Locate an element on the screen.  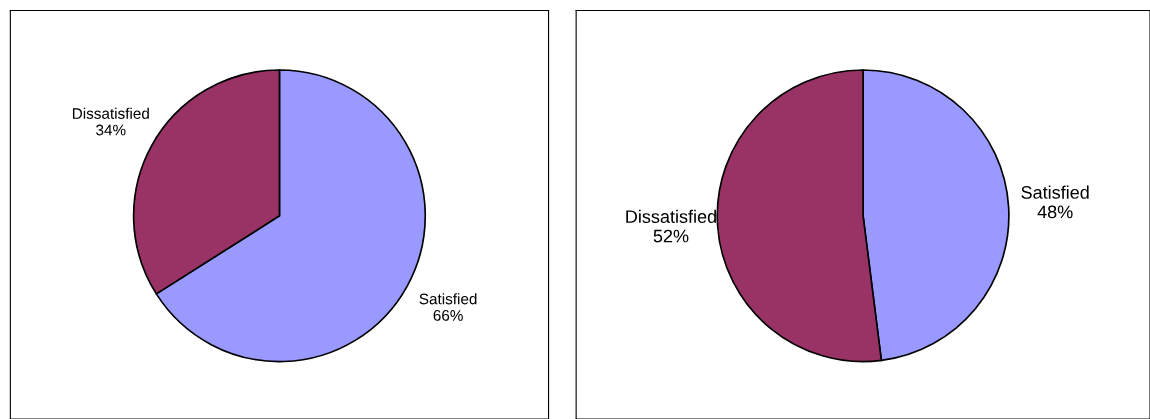
data-label: 48% is located at coordinates (1055, 212).